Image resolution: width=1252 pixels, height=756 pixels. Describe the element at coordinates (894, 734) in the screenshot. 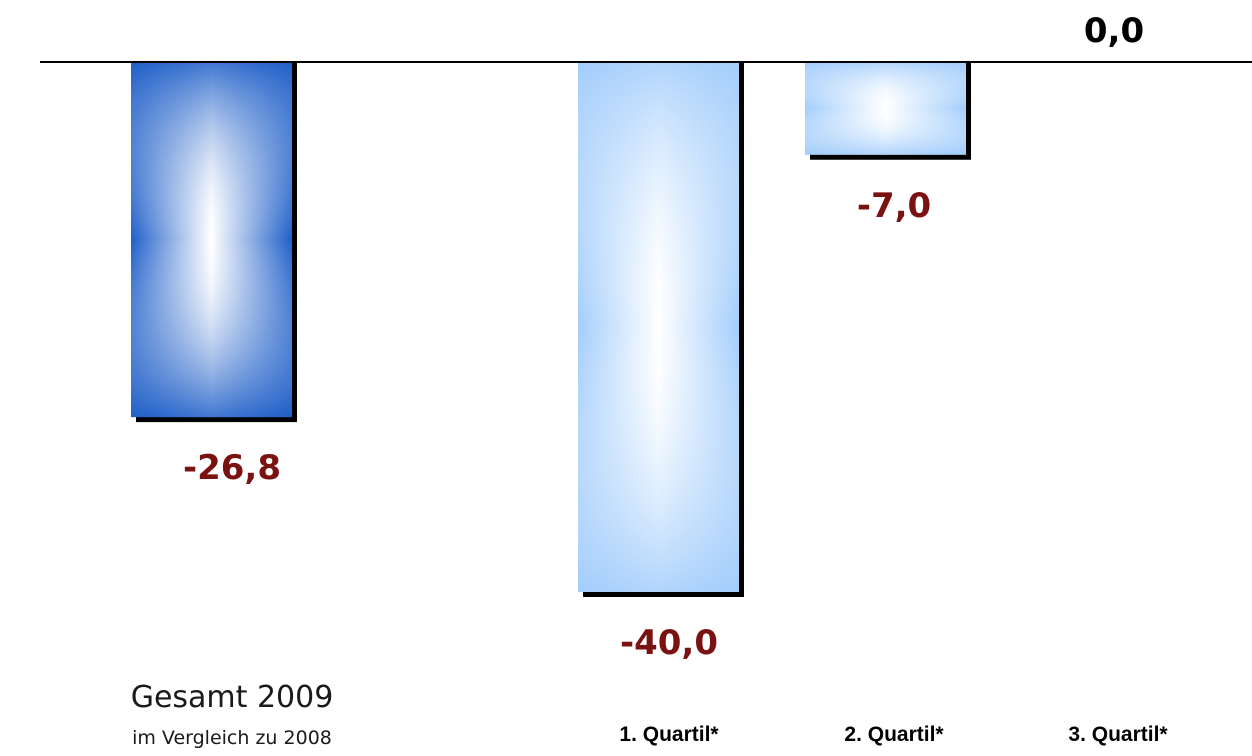

I see `category-label: 2. Quartil*` at that location.